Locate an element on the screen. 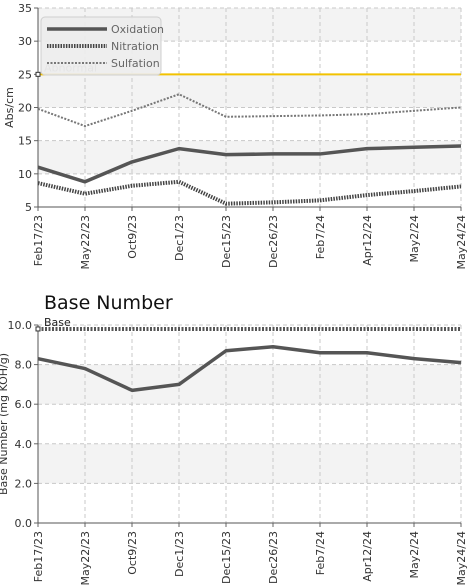  threshold-label: Base is located at coordinates (57, 322).